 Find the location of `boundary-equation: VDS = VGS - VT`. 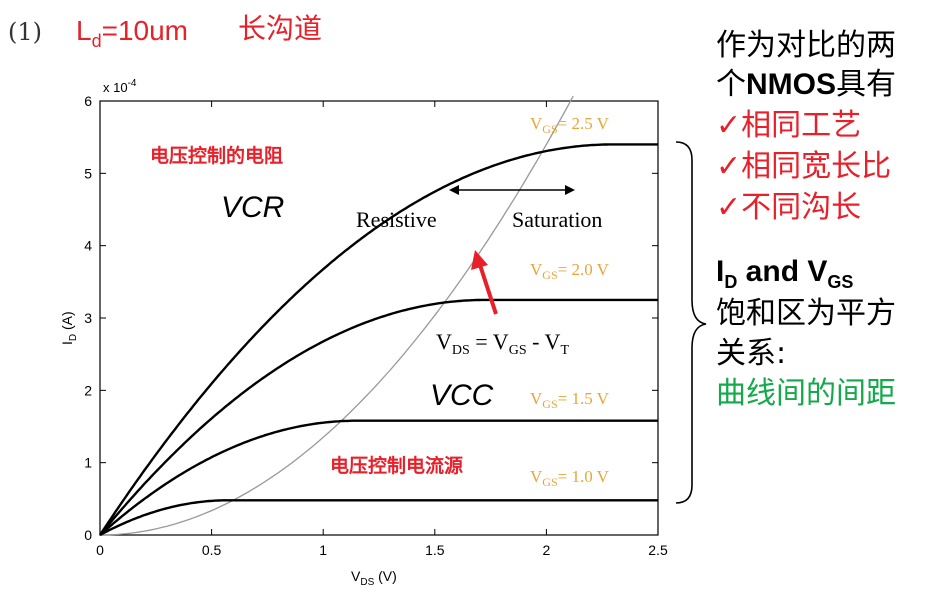

boundary-equation: VDS = VGS - VT is located at coordinates (502, 343).